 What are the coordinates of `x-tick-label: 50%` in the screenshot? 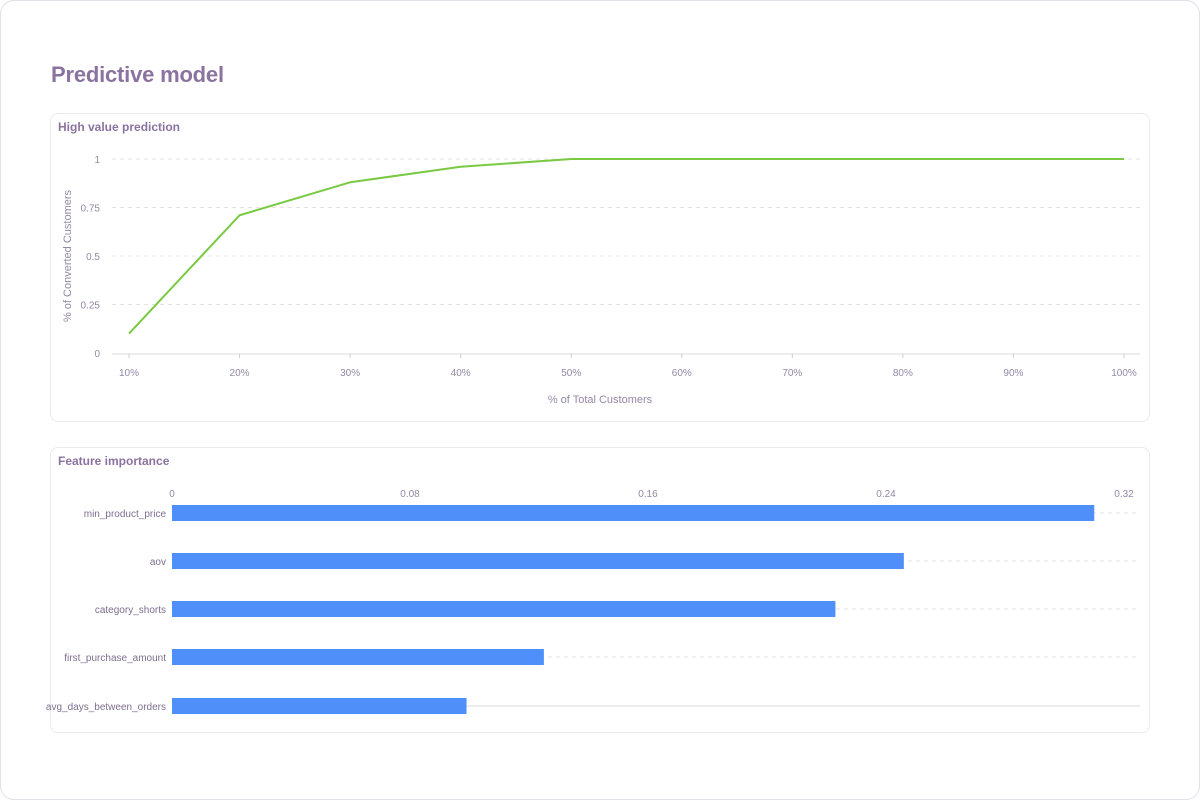 It's located at (571, 373).